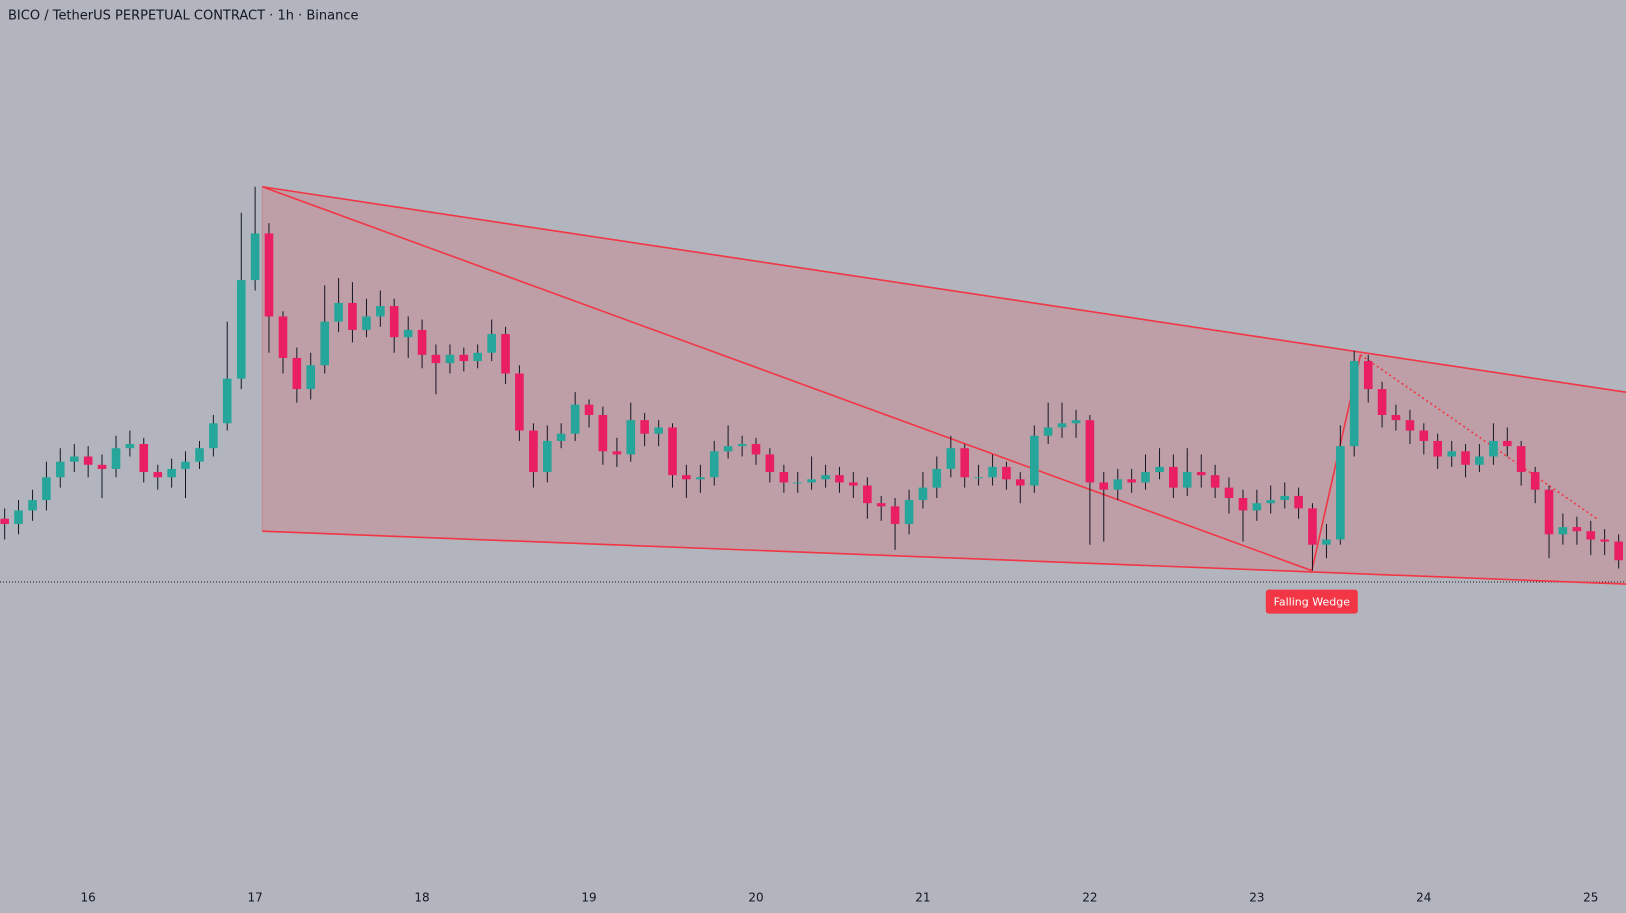 Image resolution: width=1626 pixels, height=913 pixels. I want to click on pattern-label-box, so click(1311, 601).